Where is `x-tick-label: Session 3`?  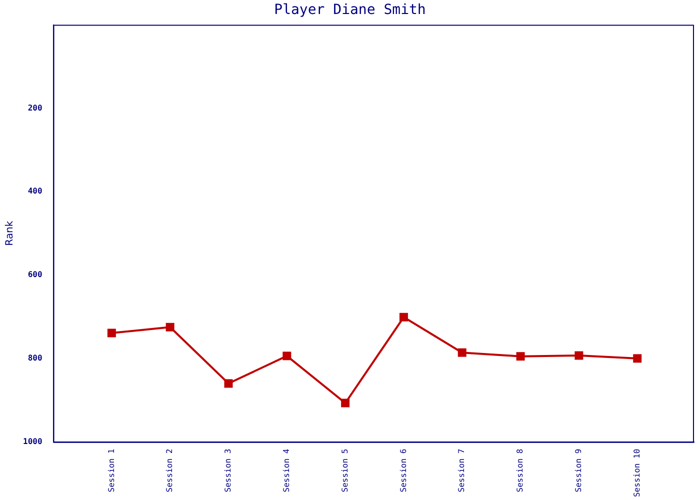
x-tick-label: Session 3 is located at coordinates (228, 470).